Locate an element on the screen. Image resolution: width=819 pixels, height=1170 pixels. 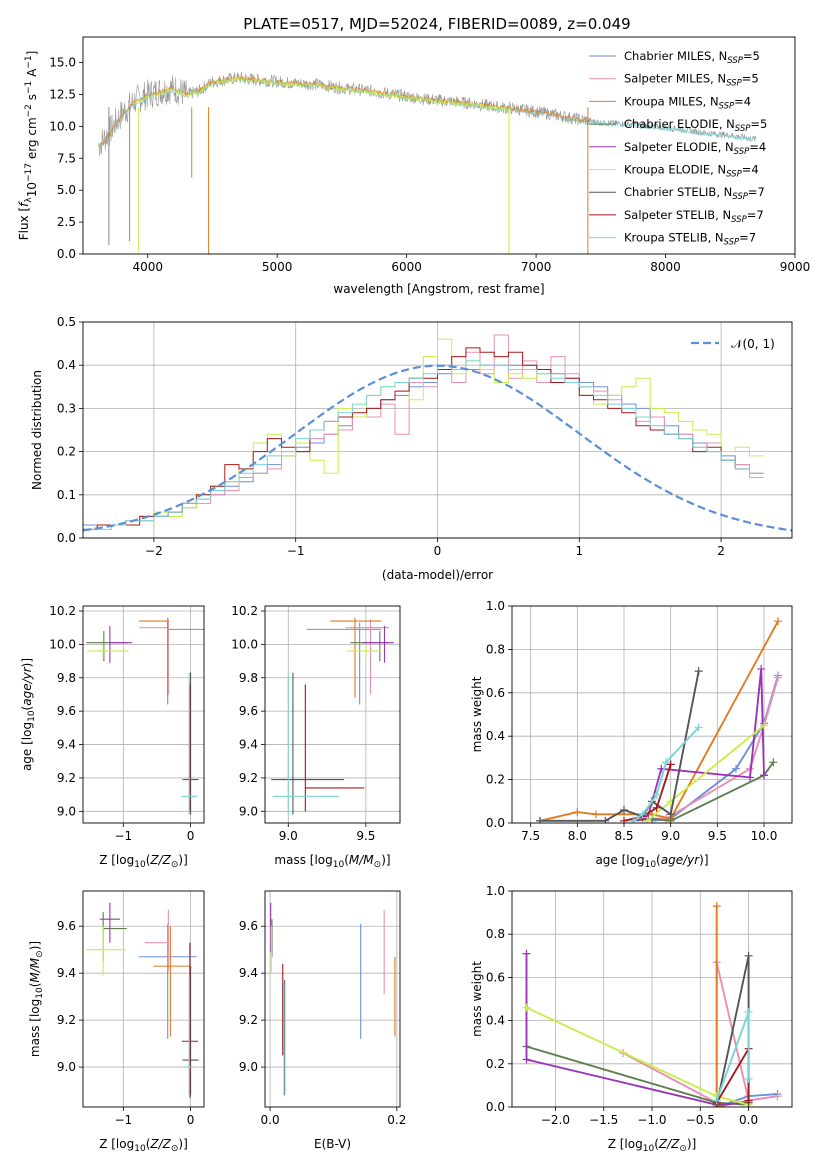
axis-label-part: ( is located at coordinates (35, 985).